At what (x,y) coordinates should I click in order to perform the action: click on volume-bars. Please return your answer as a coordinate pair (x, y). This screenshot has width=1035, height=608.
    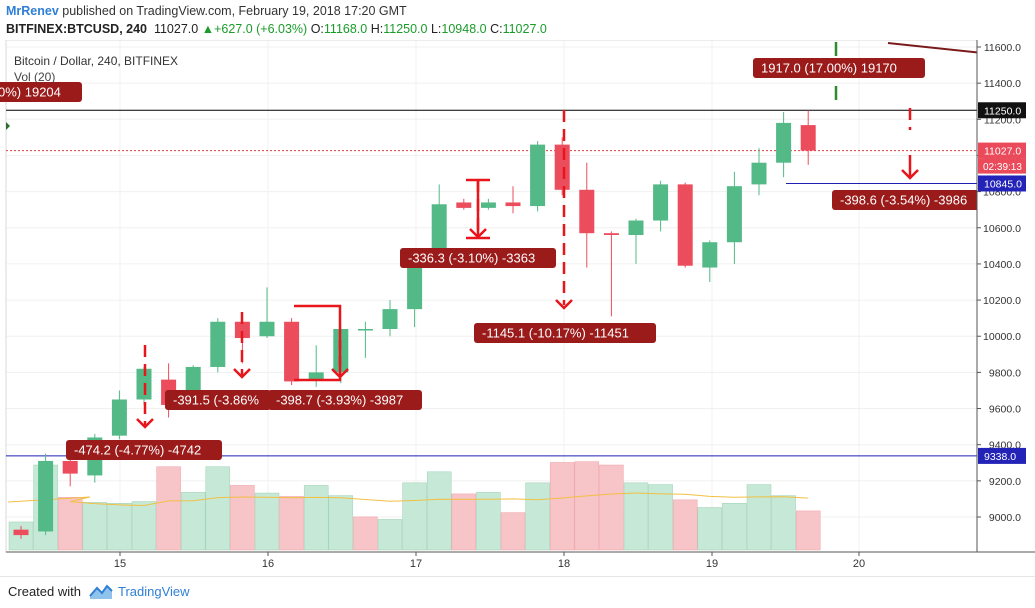
    Looking at the image, I should click on (414, 506).